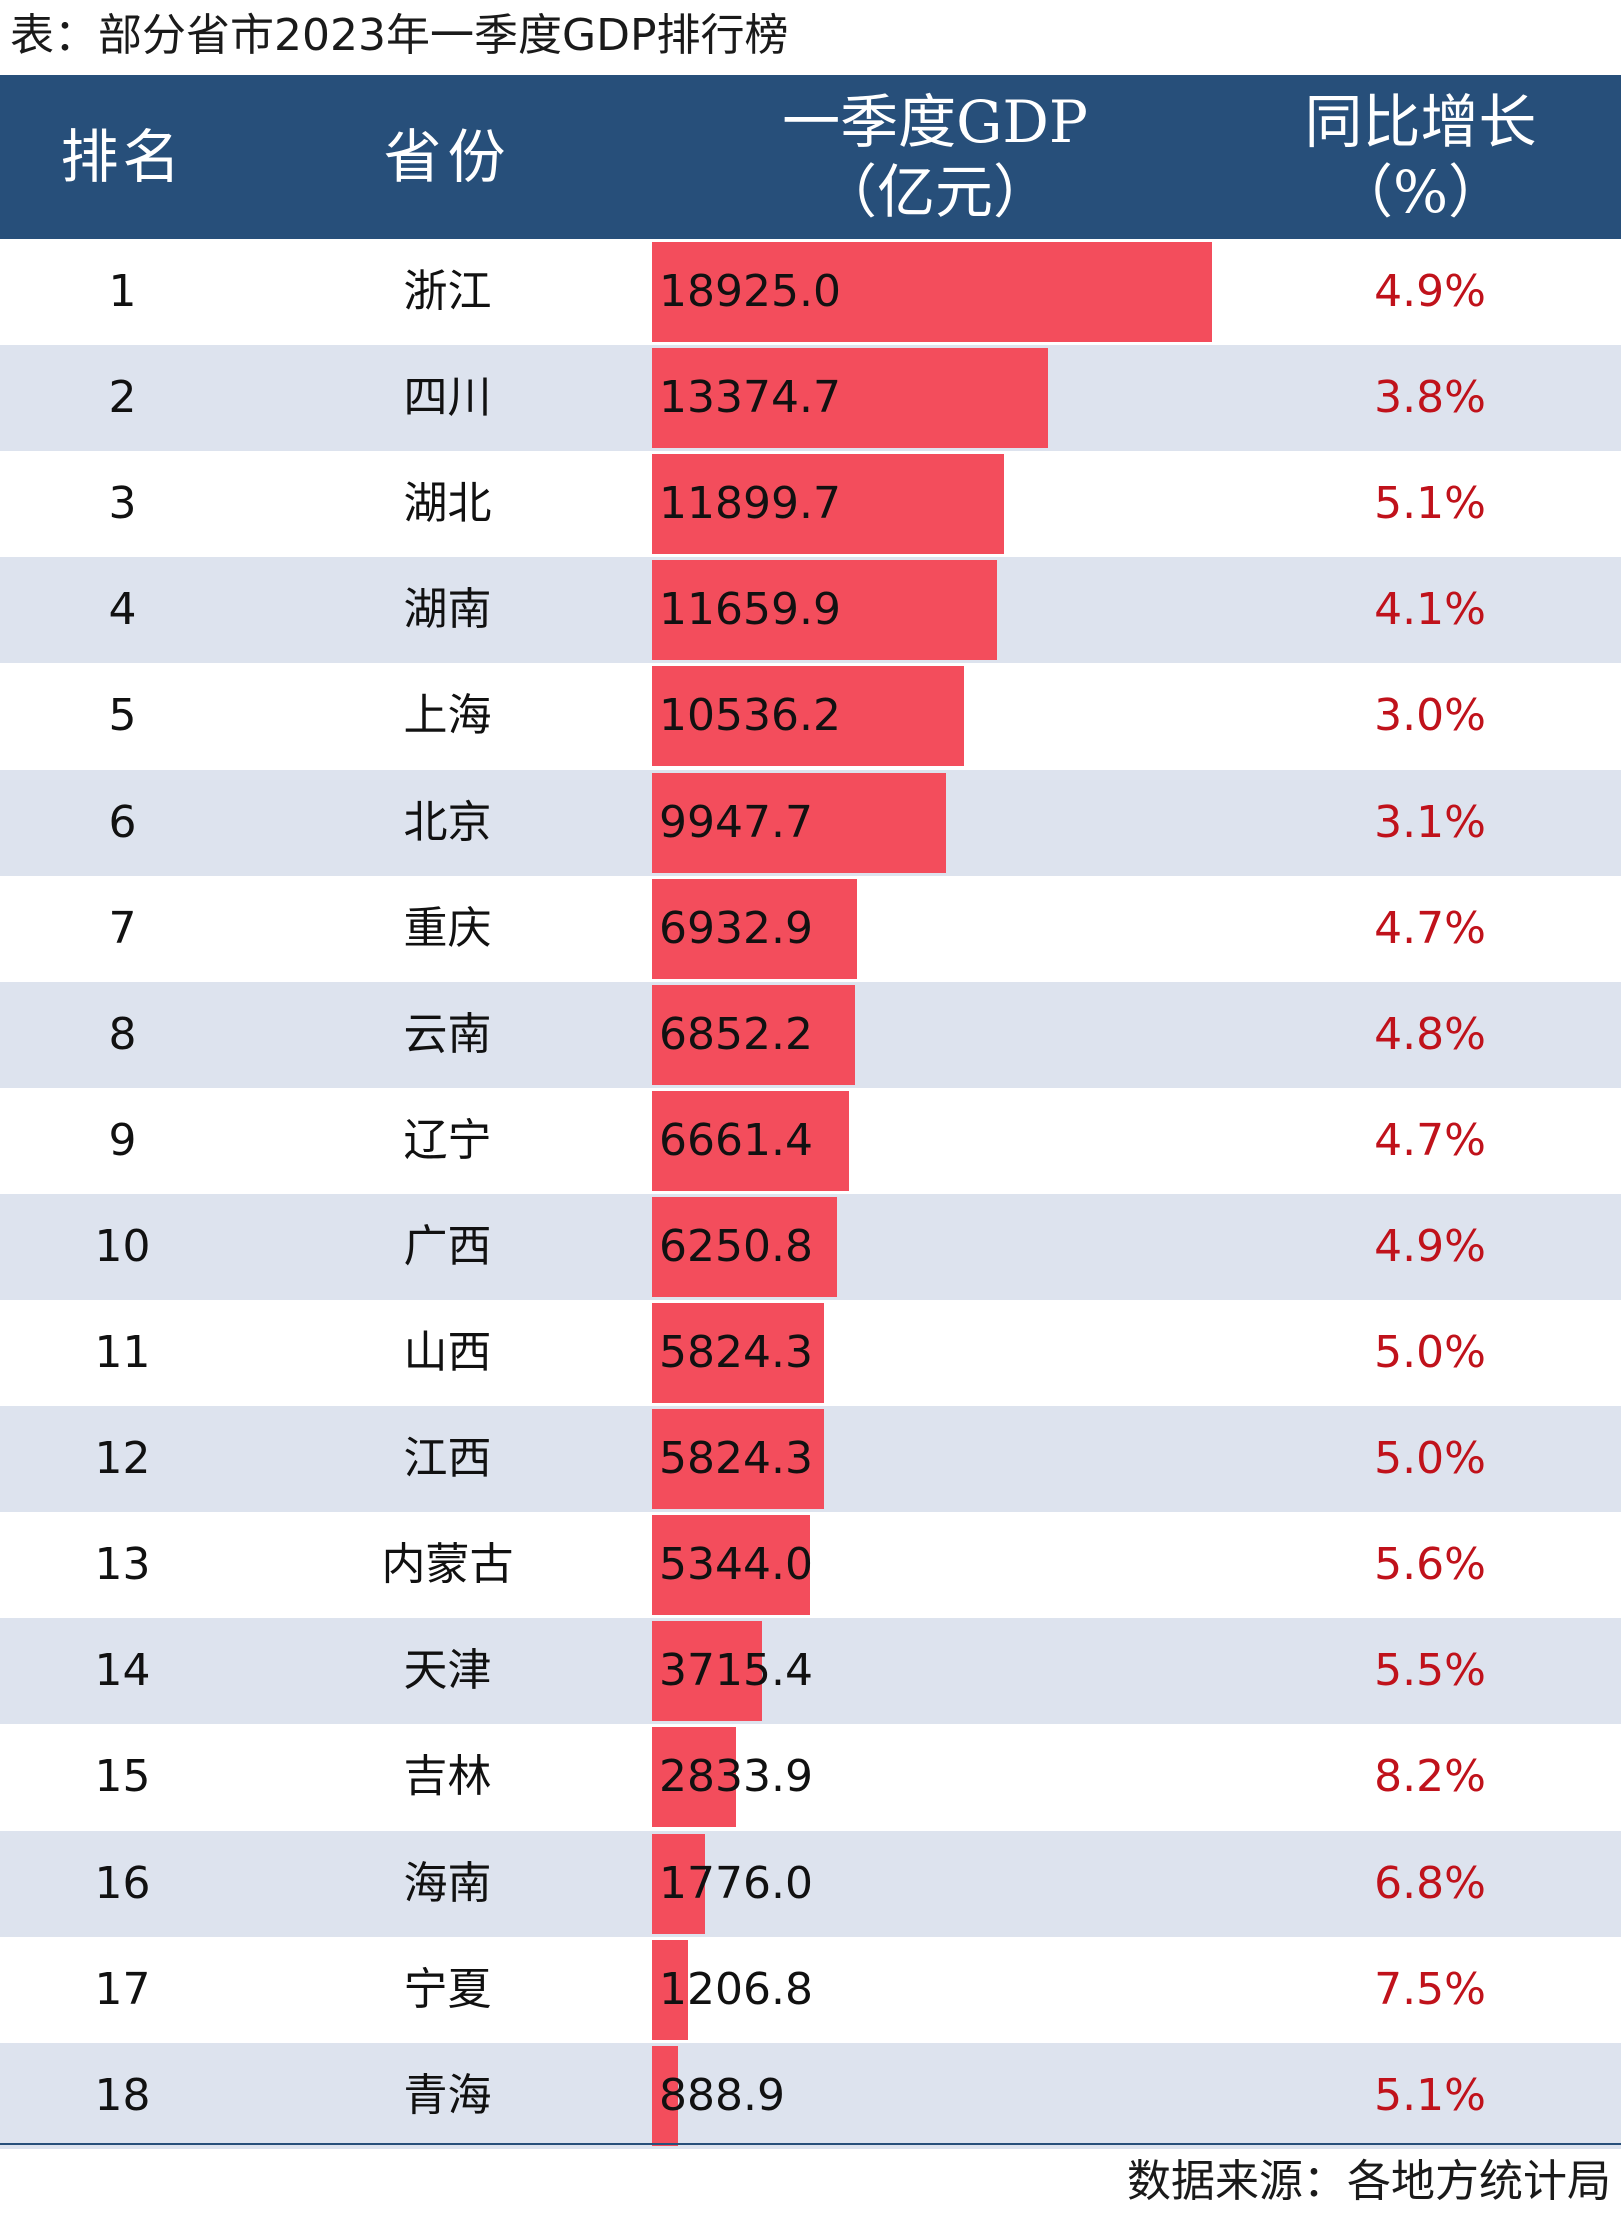  Describe the element at coordinates (122, 1883) in the screenshot. I see `rank-cell: 16` at that location.